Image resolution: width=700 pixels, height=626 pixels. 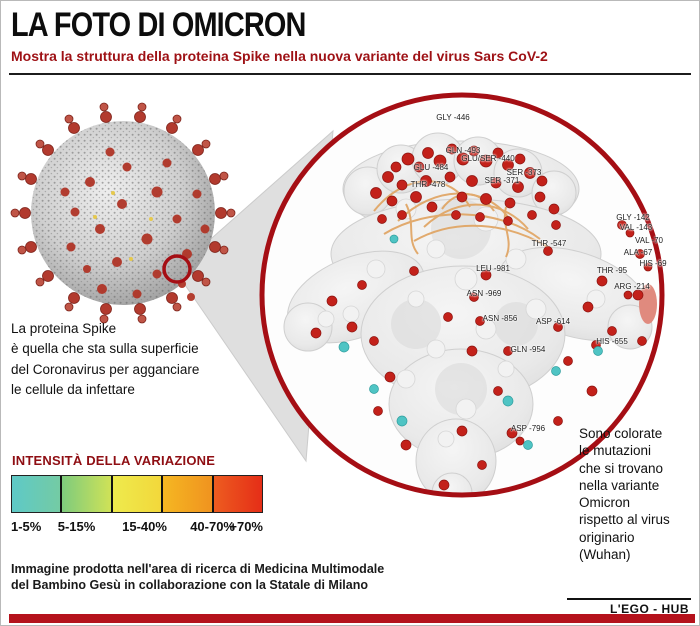 I want to click on scale-label: 40-70%, so click(x=212, y=526).